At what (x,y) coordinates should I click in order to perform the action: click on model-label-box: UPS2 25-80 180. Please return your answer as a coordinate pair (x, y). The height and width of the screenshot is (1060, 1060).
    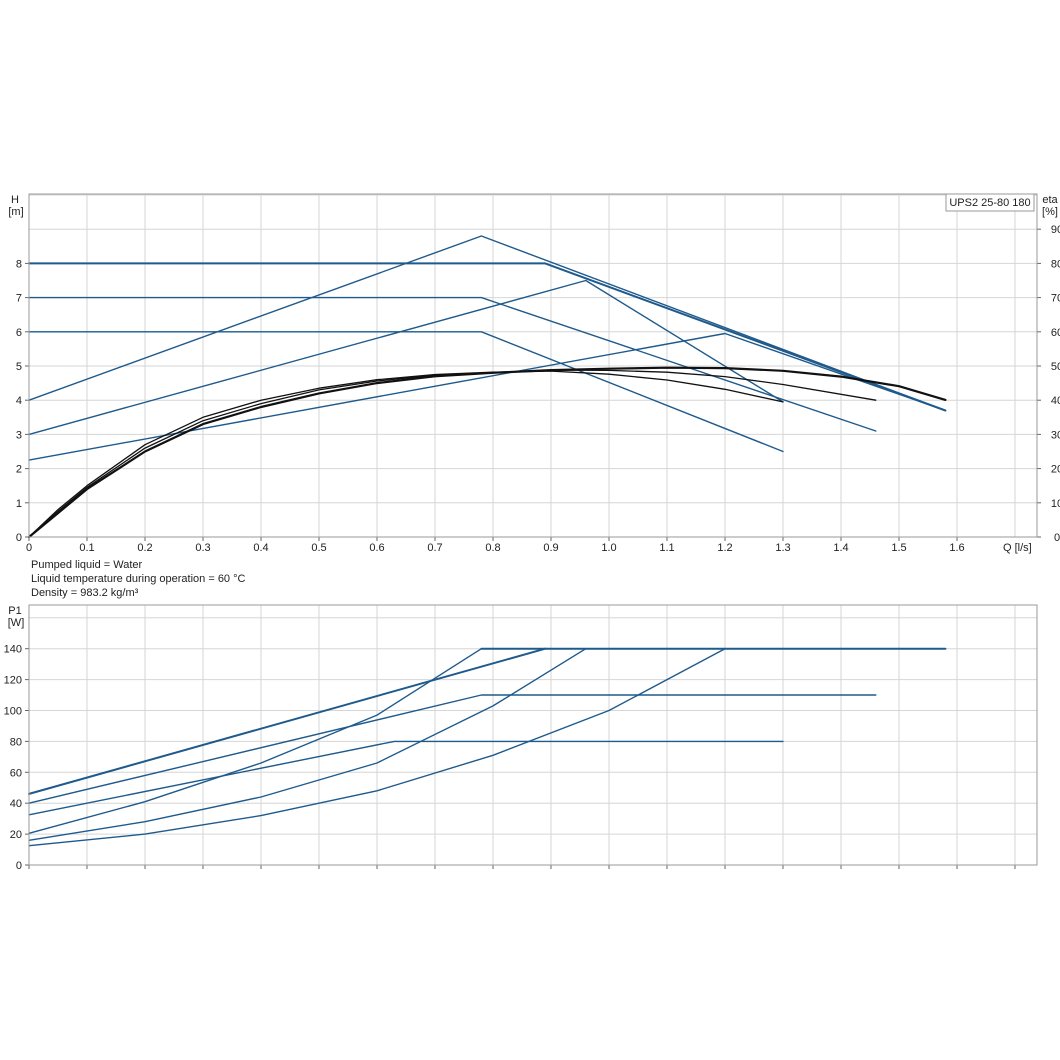
    Looking at the image, I should click on (990, 202).